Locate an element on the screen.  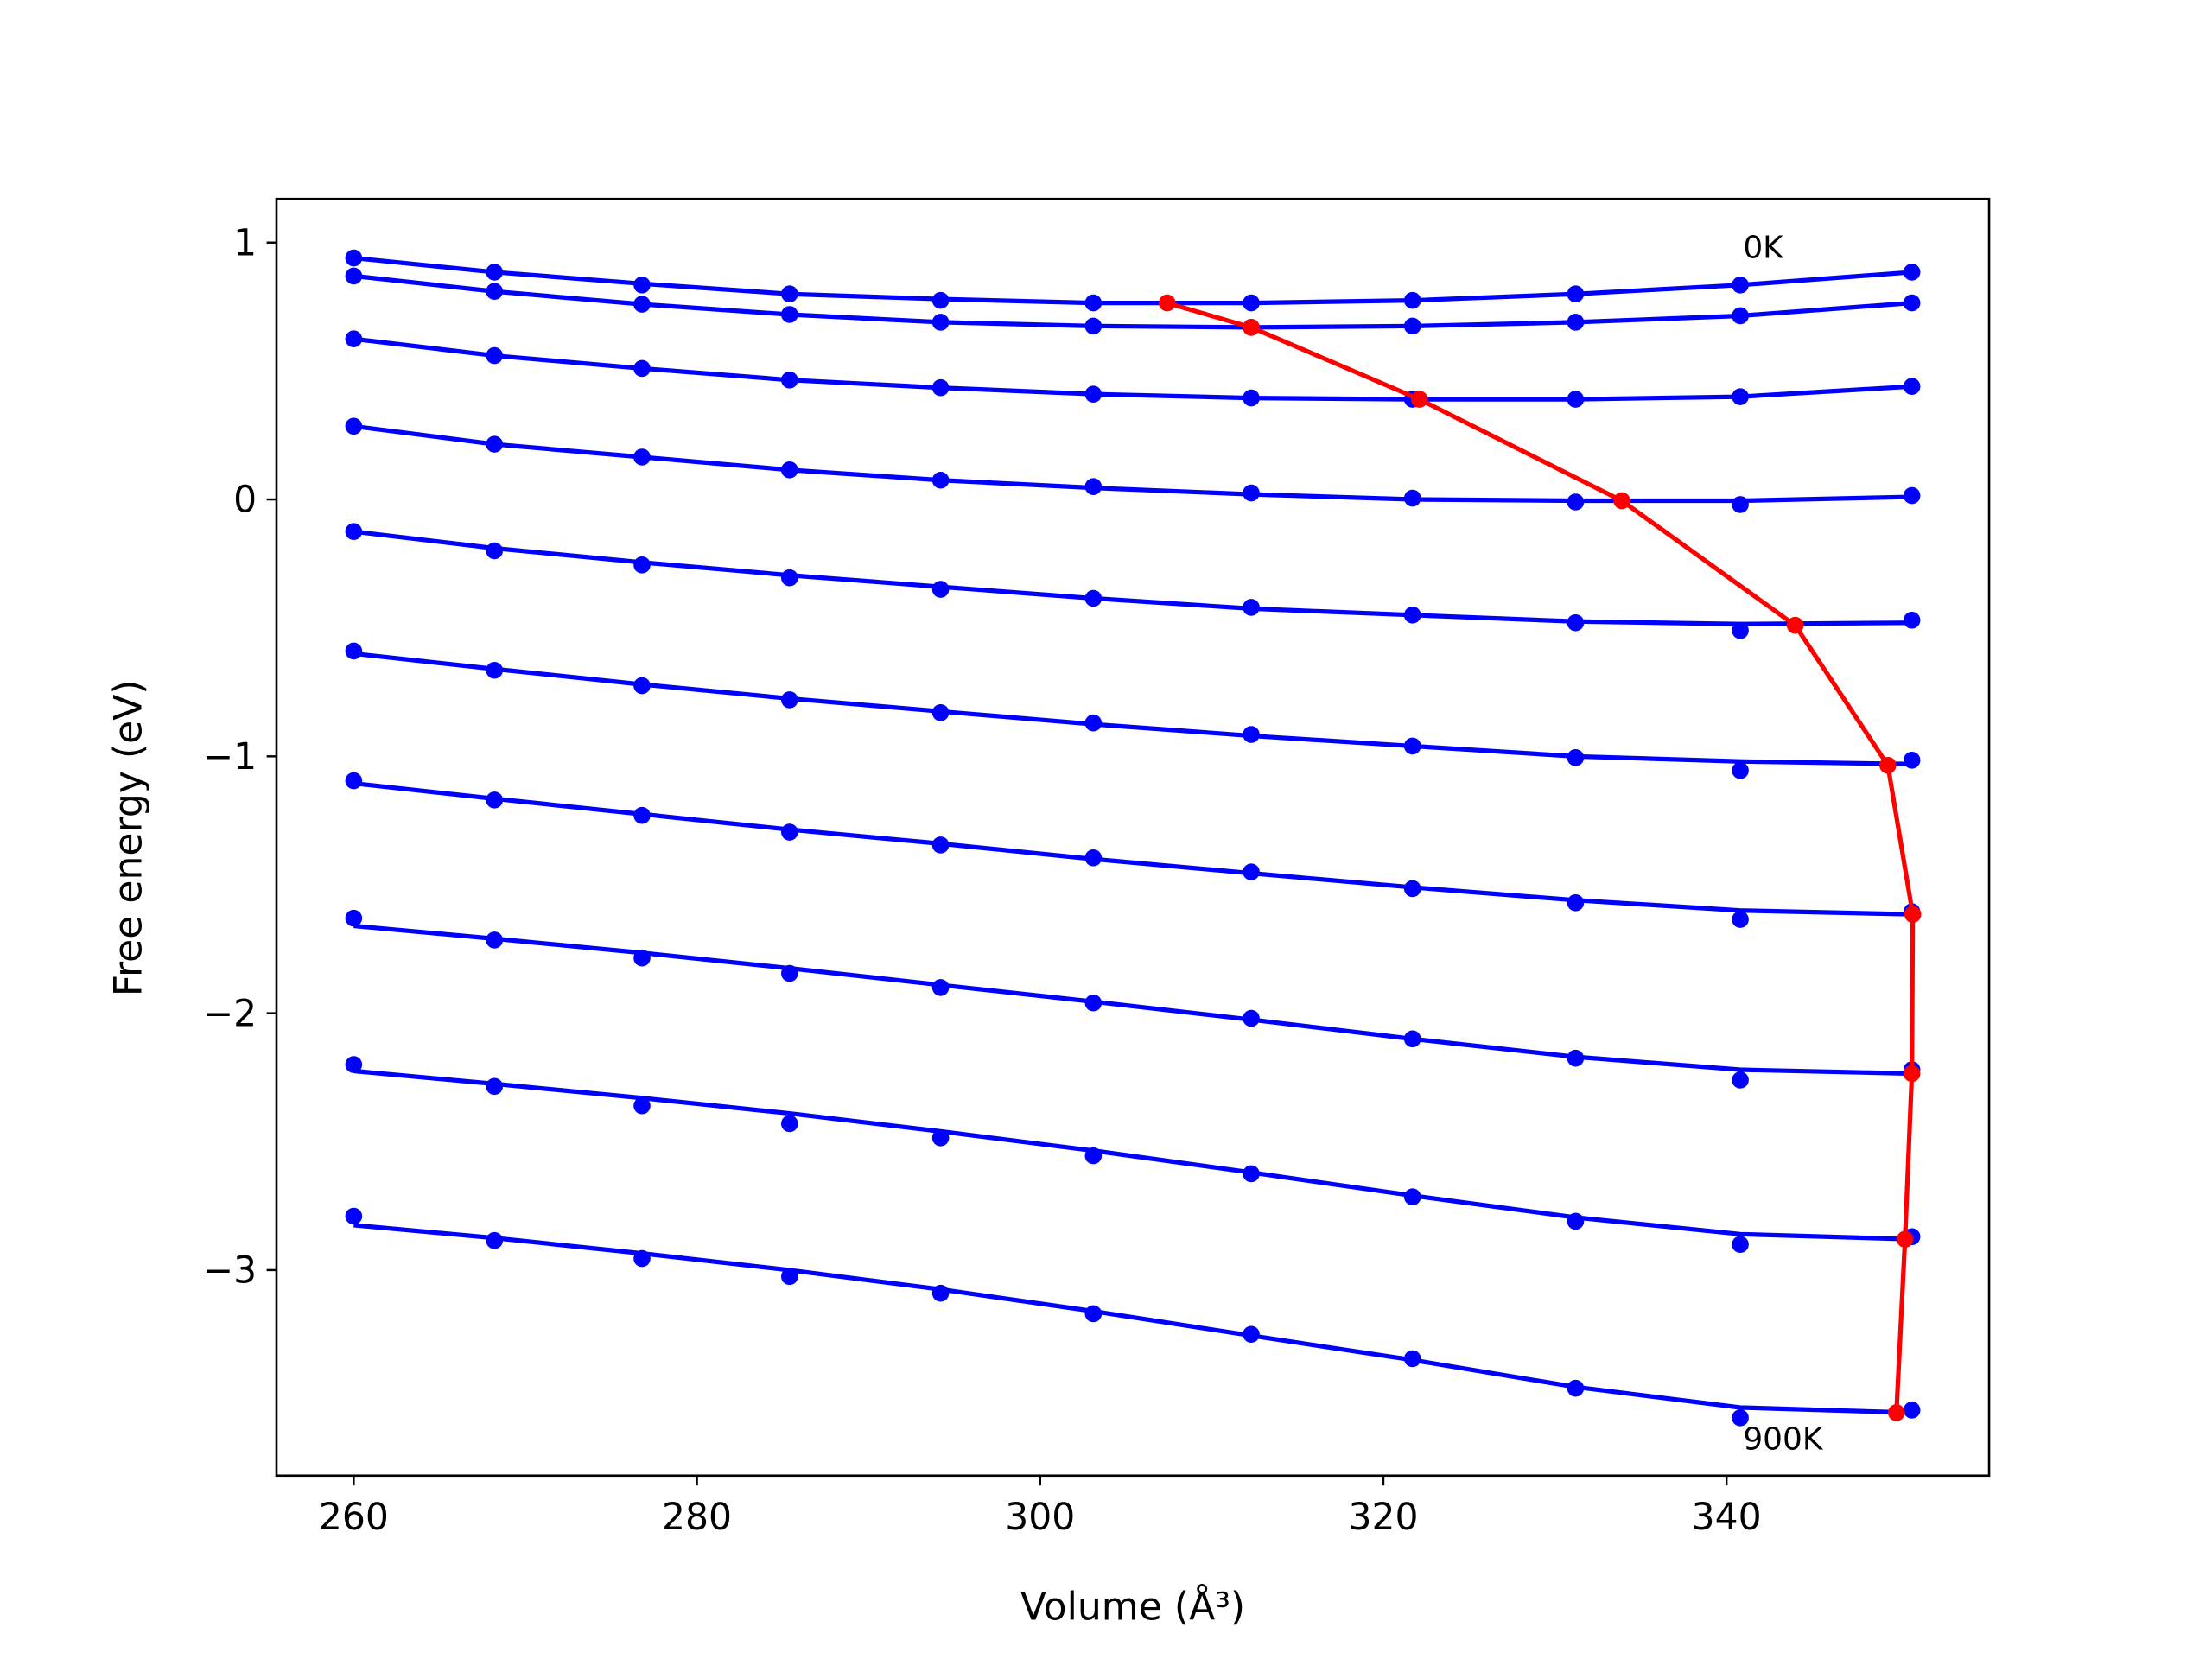
y-tick-label: −2 is located at coordinates (230, 1014).